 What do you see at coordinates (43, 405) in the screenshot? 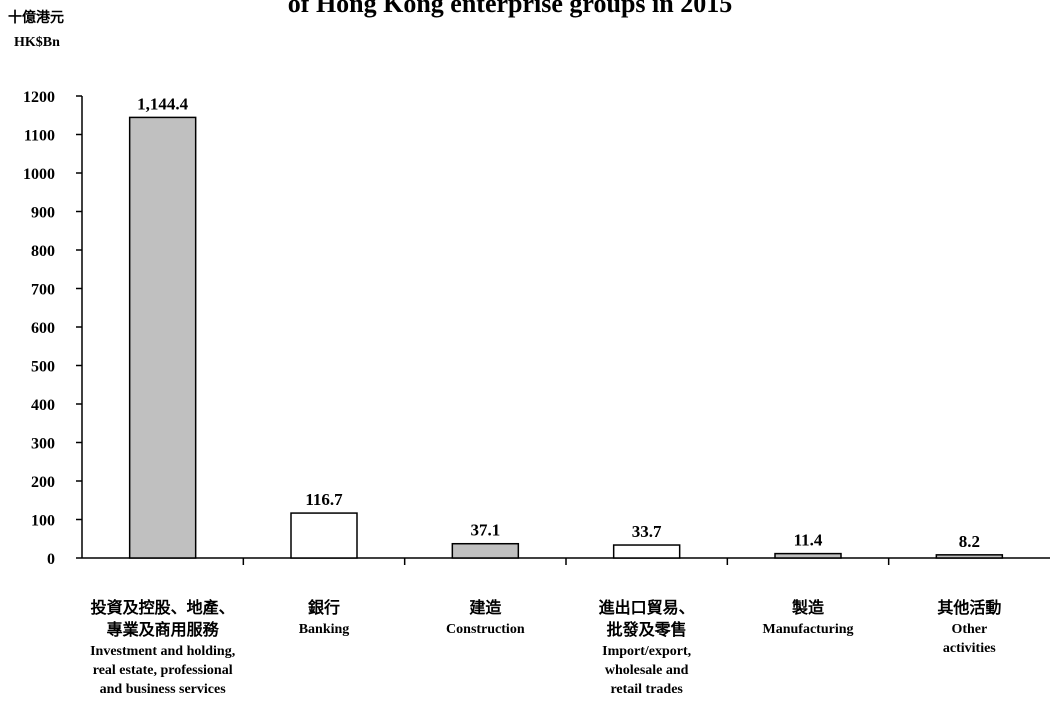
I see `y-tick-label: 400` at bounding box center [43, 405].